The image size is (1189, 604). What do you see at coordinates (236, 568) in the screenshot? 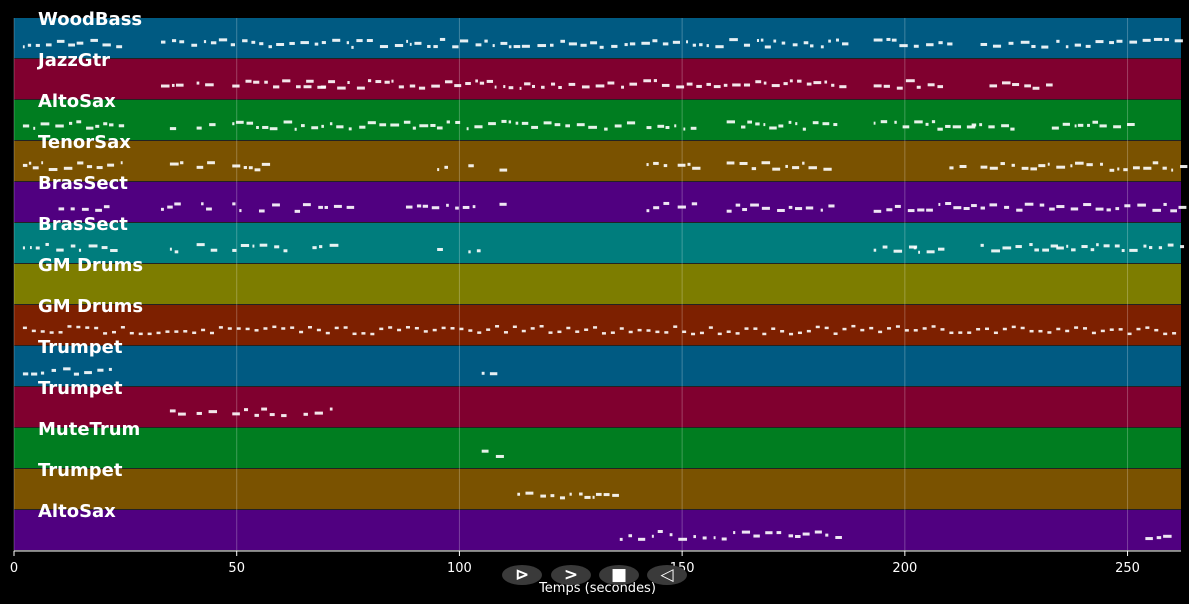
I see `x-tick-label: 50` at bounding box center [236, 568].